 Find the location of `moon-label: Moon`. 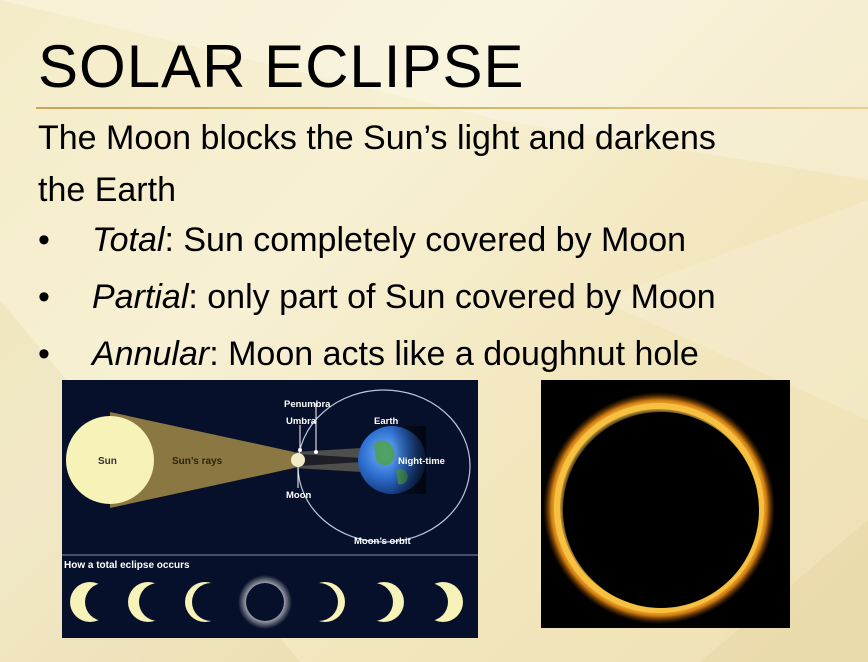

moon-label: Moon is located at coordinates (299, 495).